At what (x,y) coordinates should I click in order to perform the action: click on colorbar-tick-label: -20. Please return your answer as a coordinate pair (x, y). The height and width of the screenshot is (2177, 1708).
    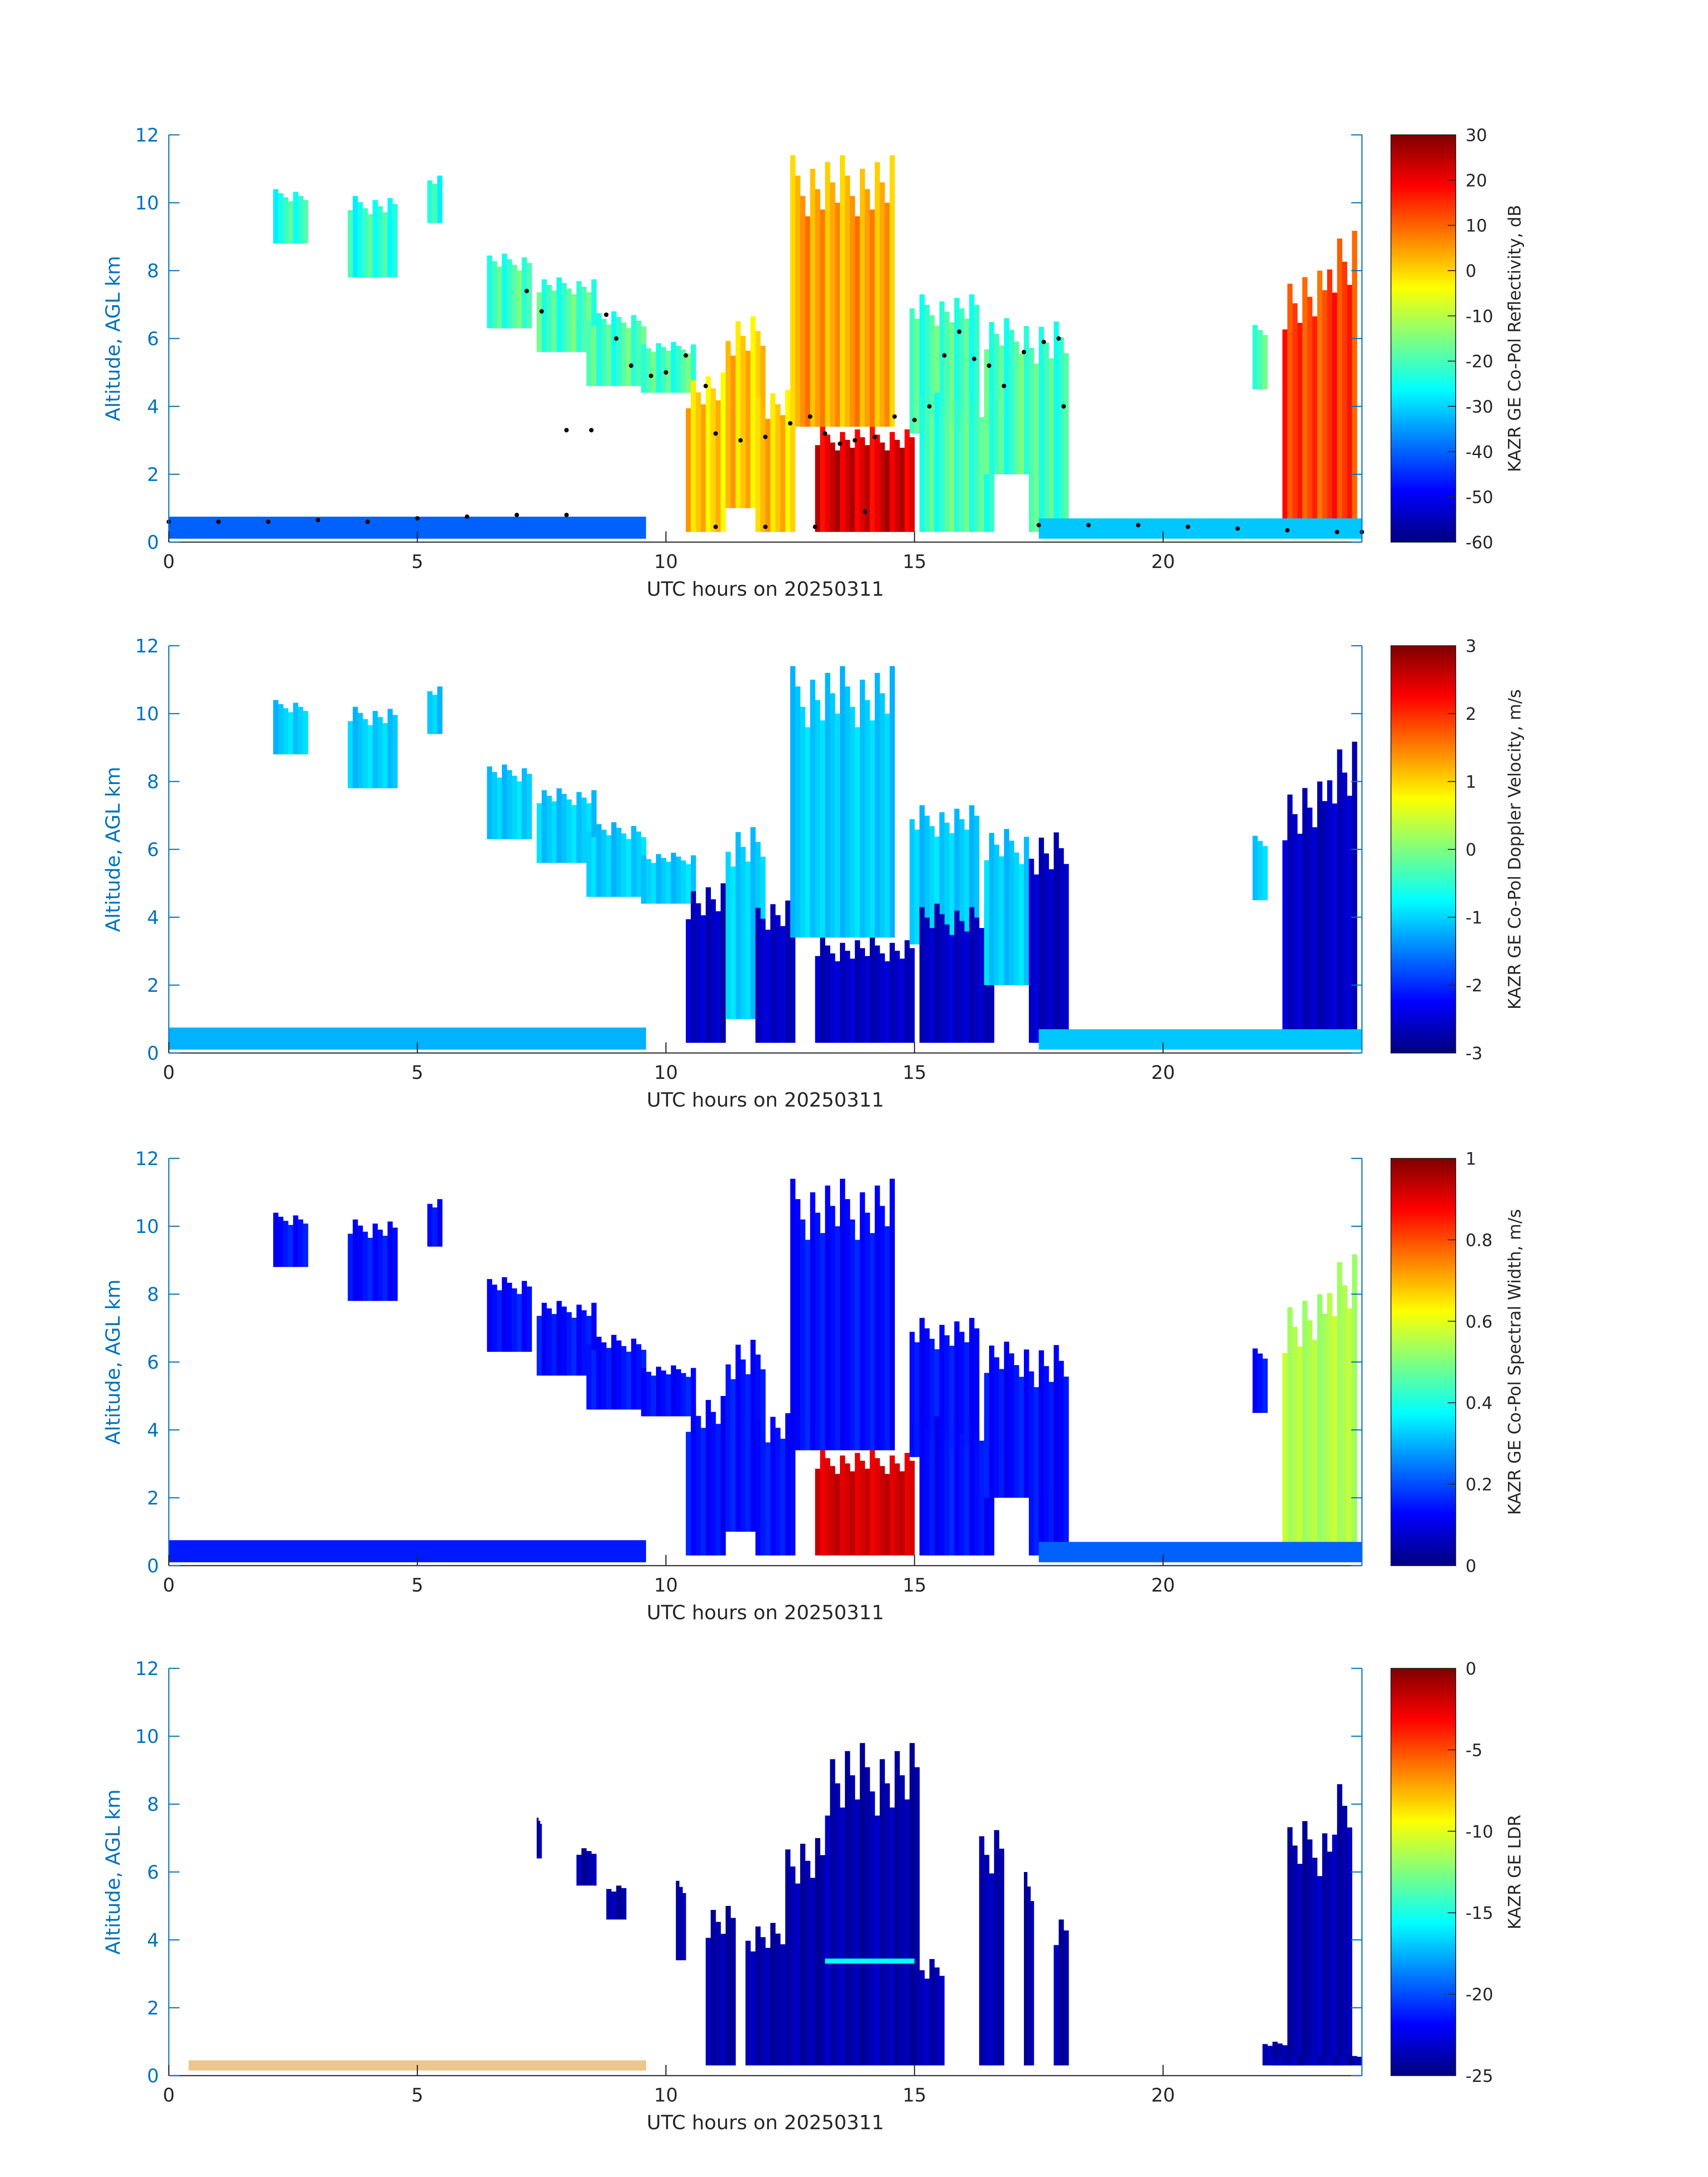
    Looking at the image, I should click on (1479, 1995).